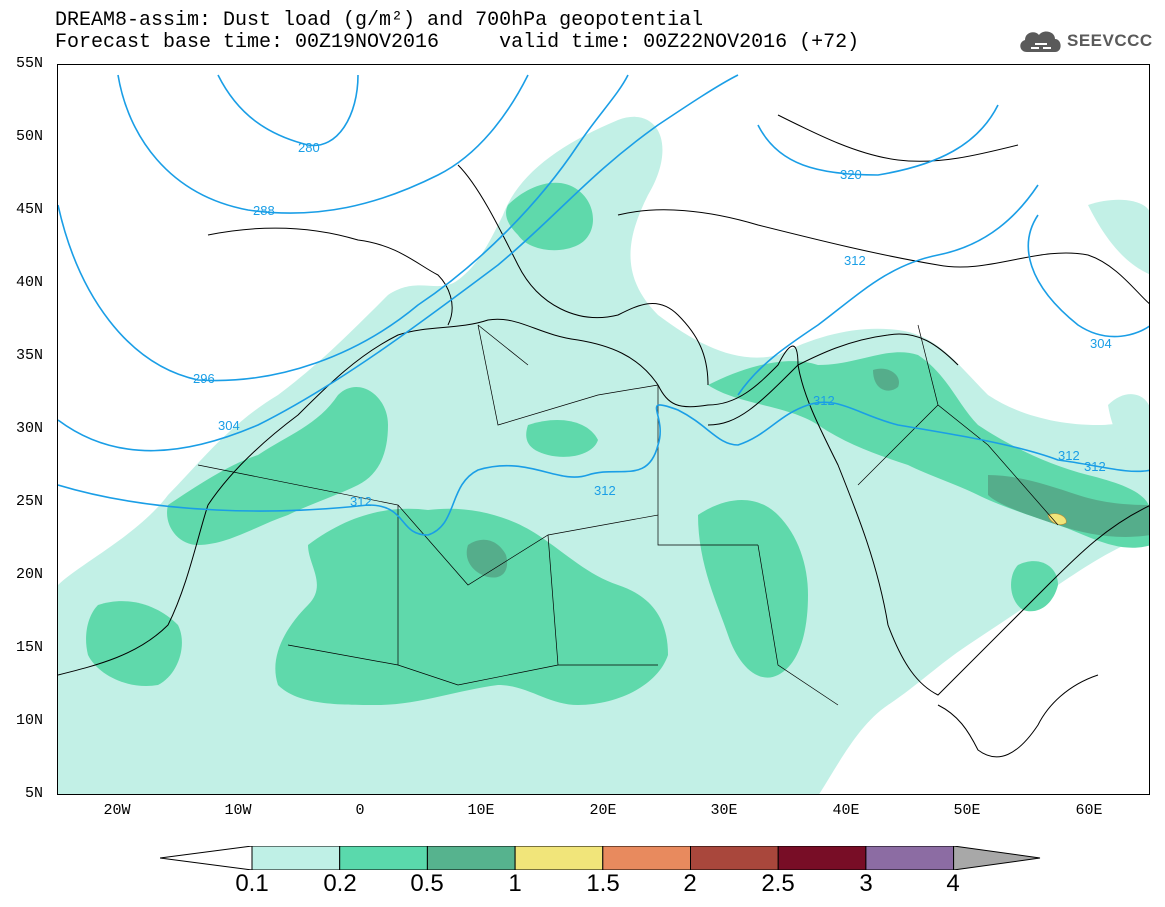 The image size is (1165, 907). Describe the element at coordinates (1110, 40) in the screenshot. I see `logo-text: SEEVCCC` at that location.